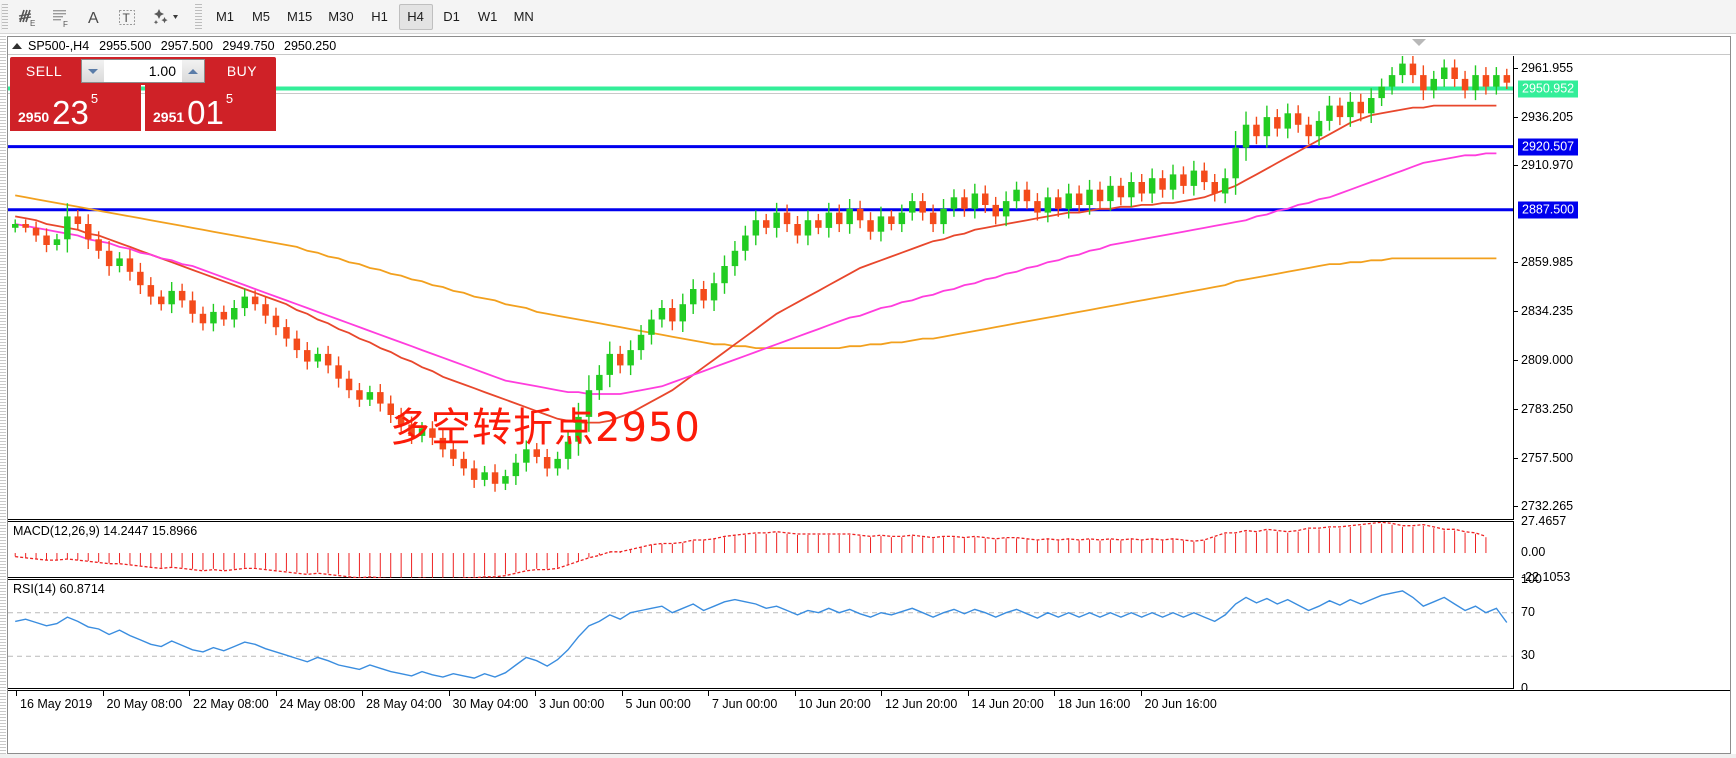  What do you see at coordinates (32, 23) in the screenshot?
I see `svg-text: E` at bounding box center [32, 23].